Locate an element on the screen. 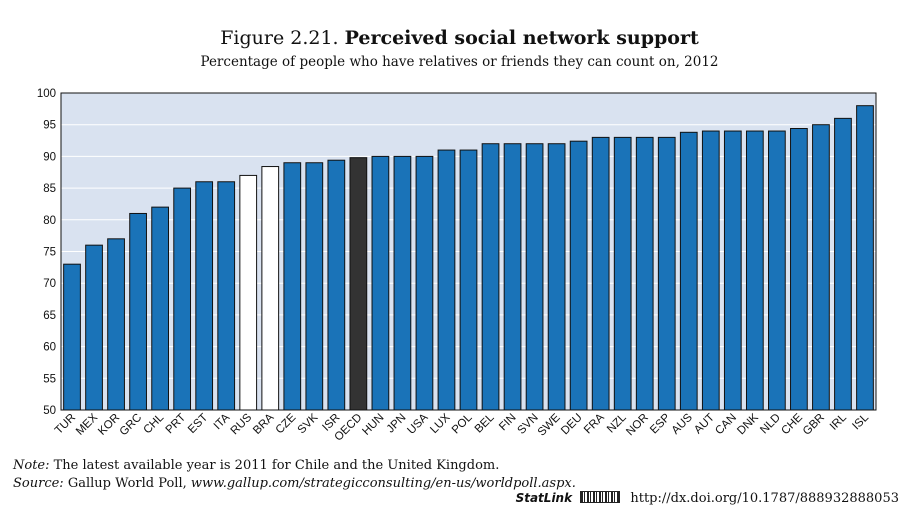  x-label-aus: AUS is located at coordinates (682, 423).